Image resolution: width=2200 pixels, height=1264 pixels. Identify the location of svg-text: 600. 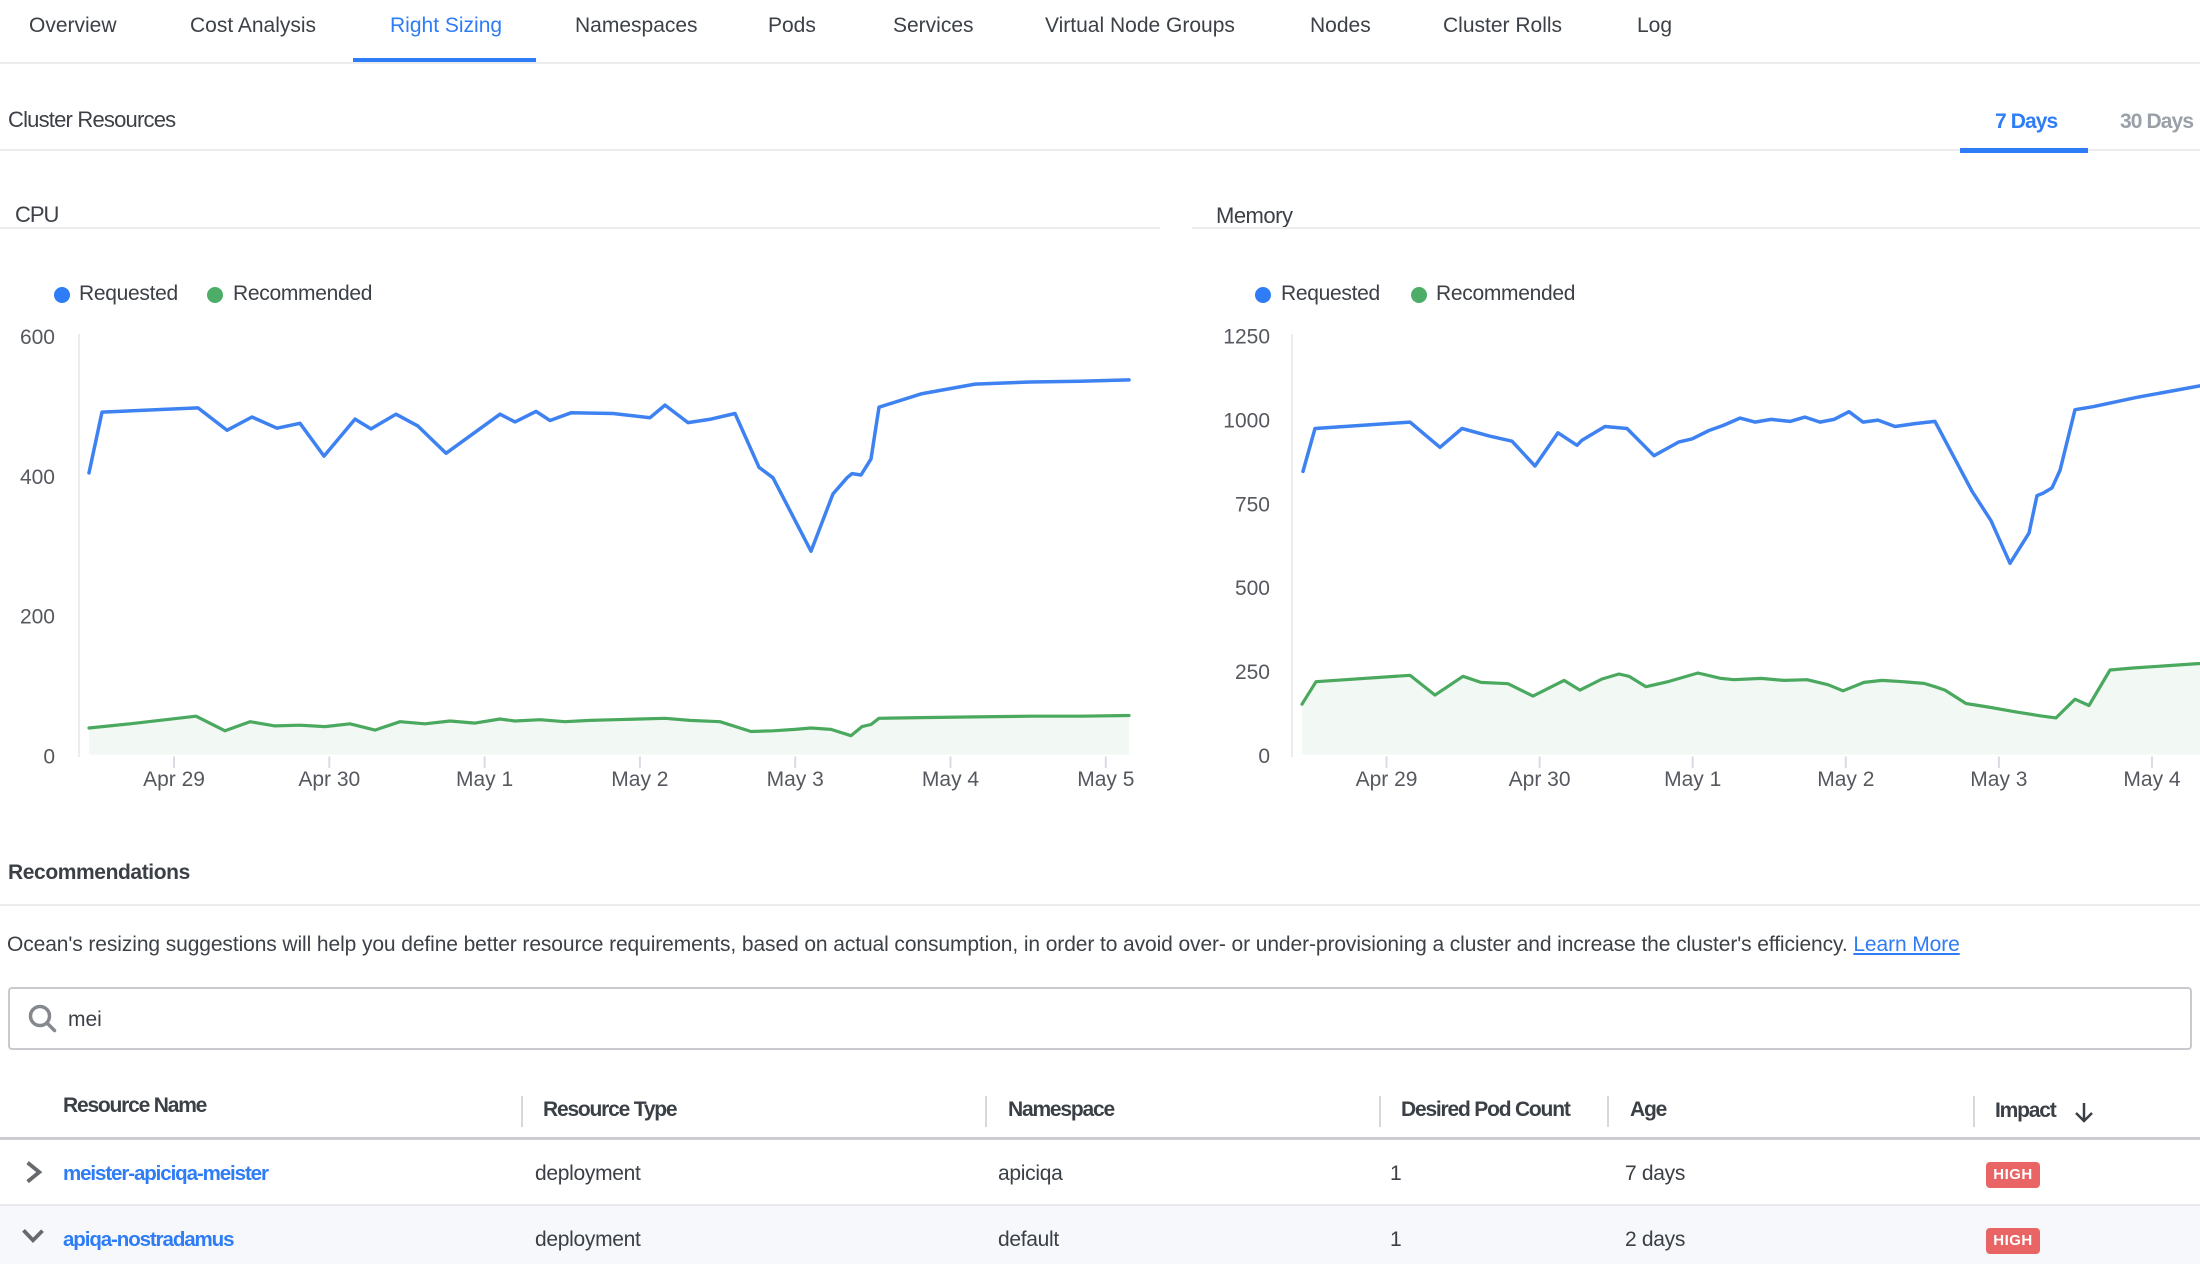
(37, 337).